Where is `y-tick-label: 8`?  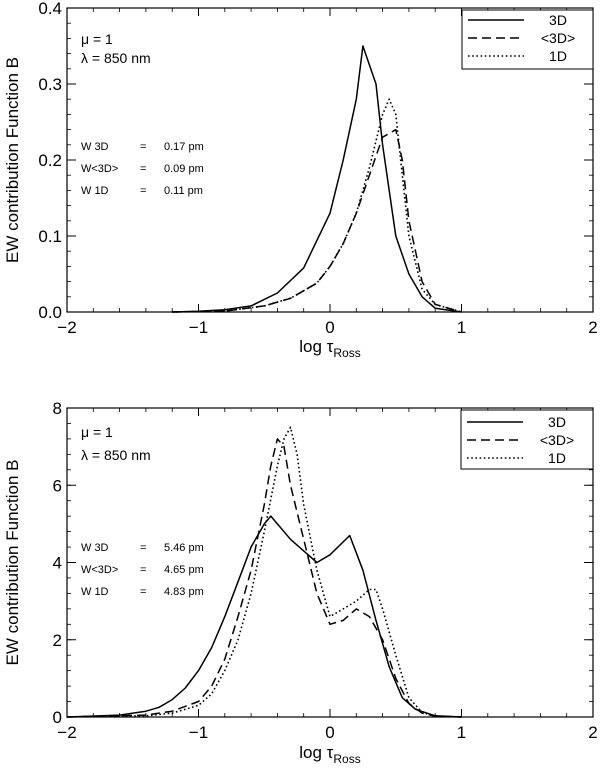 y-tick-label: 8 is located at coordinates (57, 408).